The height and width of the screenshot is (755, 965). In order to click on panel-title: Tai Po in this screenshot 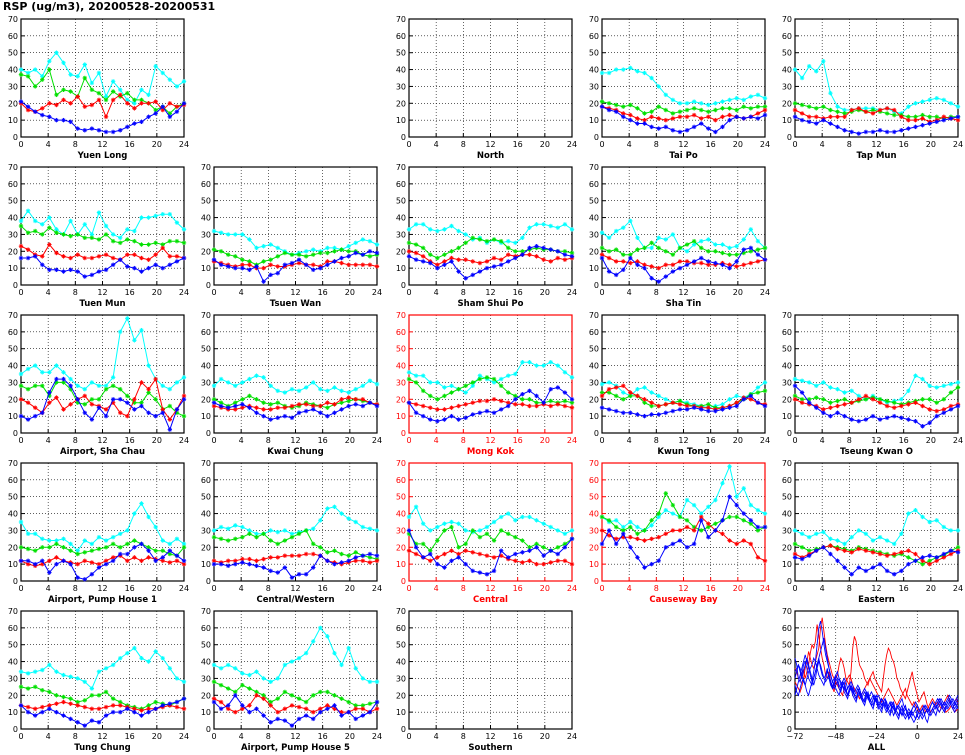, I will do `click(683, 156)`.